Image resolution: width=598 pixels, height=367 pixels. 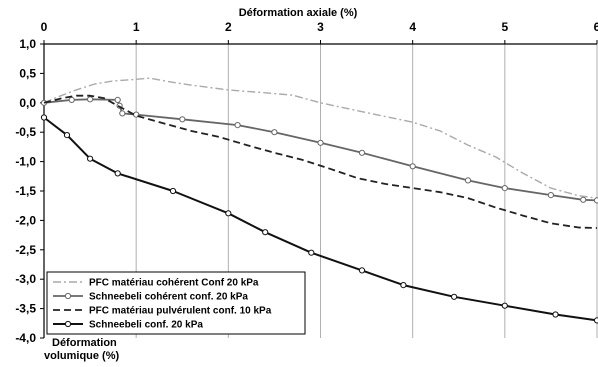 What do you see at coordinates (412, 27) in the screenshot?
I see `x-tick-label: 4` at bounding box center [412, 27].